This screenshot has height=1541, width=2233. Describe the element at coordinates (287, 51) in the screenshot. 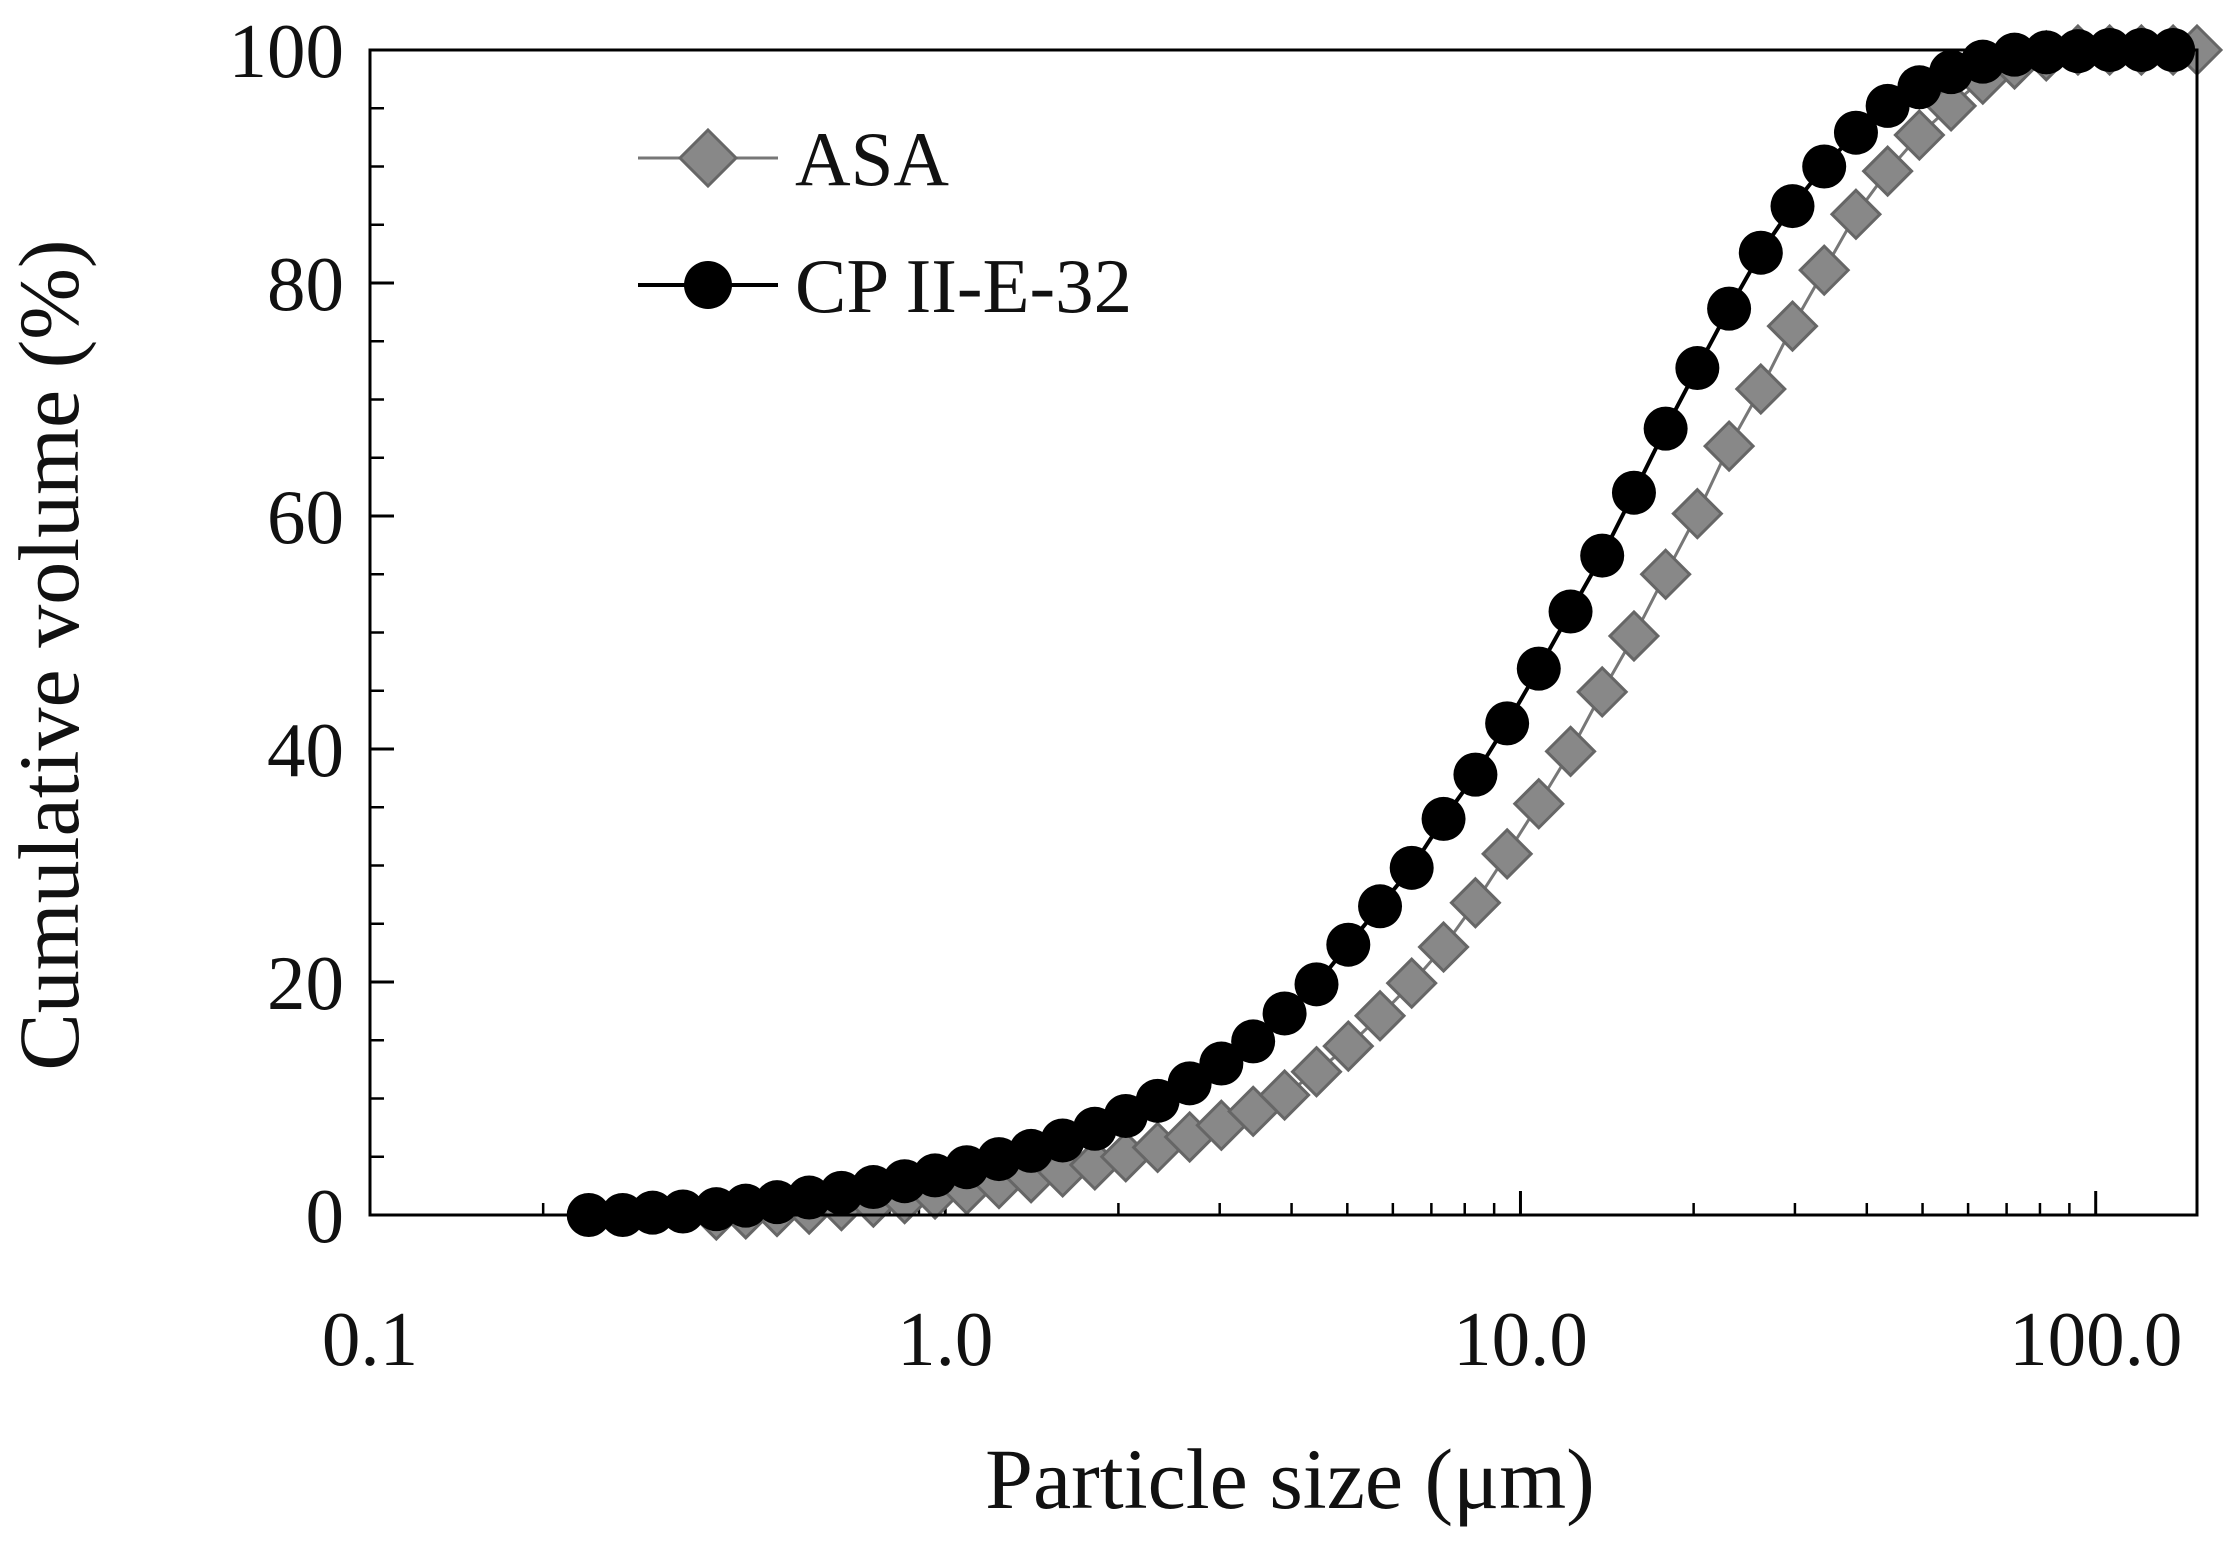

I see `y-tick-label: 100` at that location.